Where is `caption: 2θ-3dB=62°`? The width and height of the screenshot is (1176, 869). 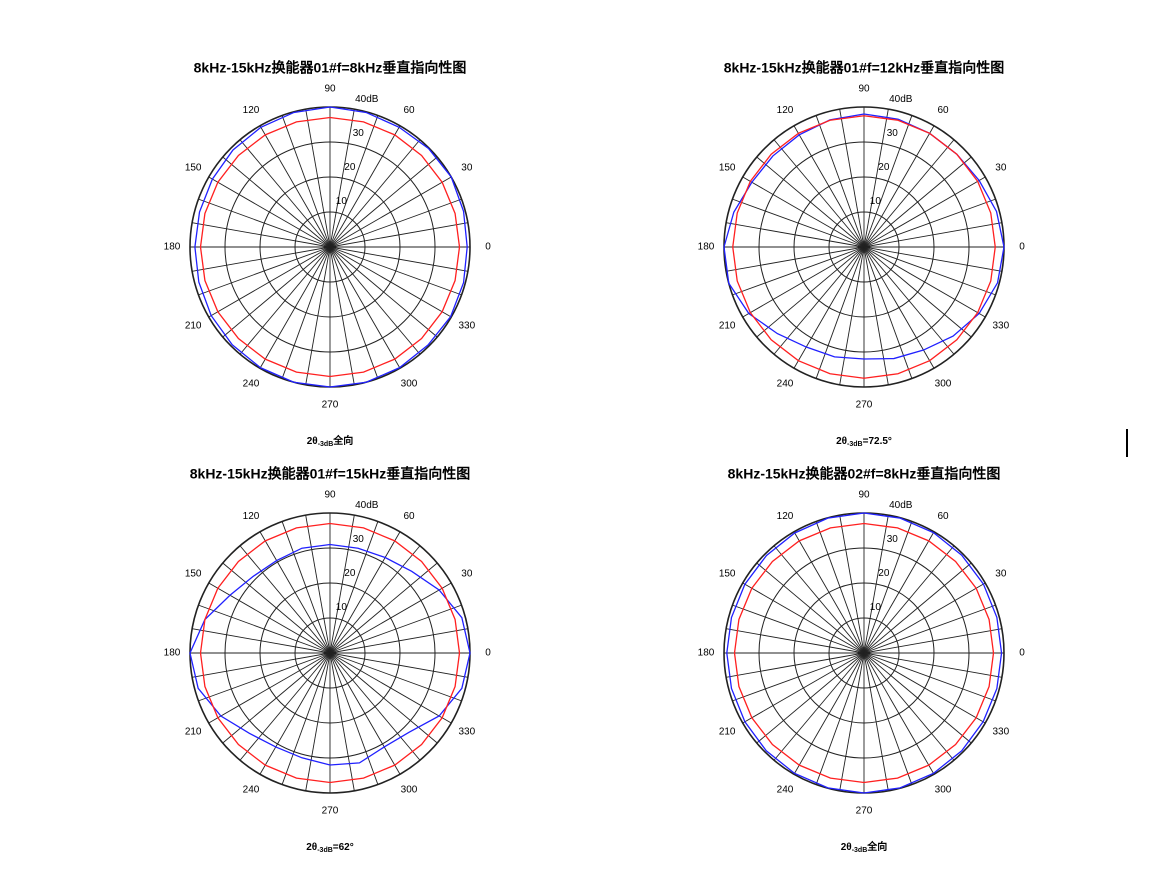 caption: 2θ-3dB=62° is located at coordinates (330, 848).